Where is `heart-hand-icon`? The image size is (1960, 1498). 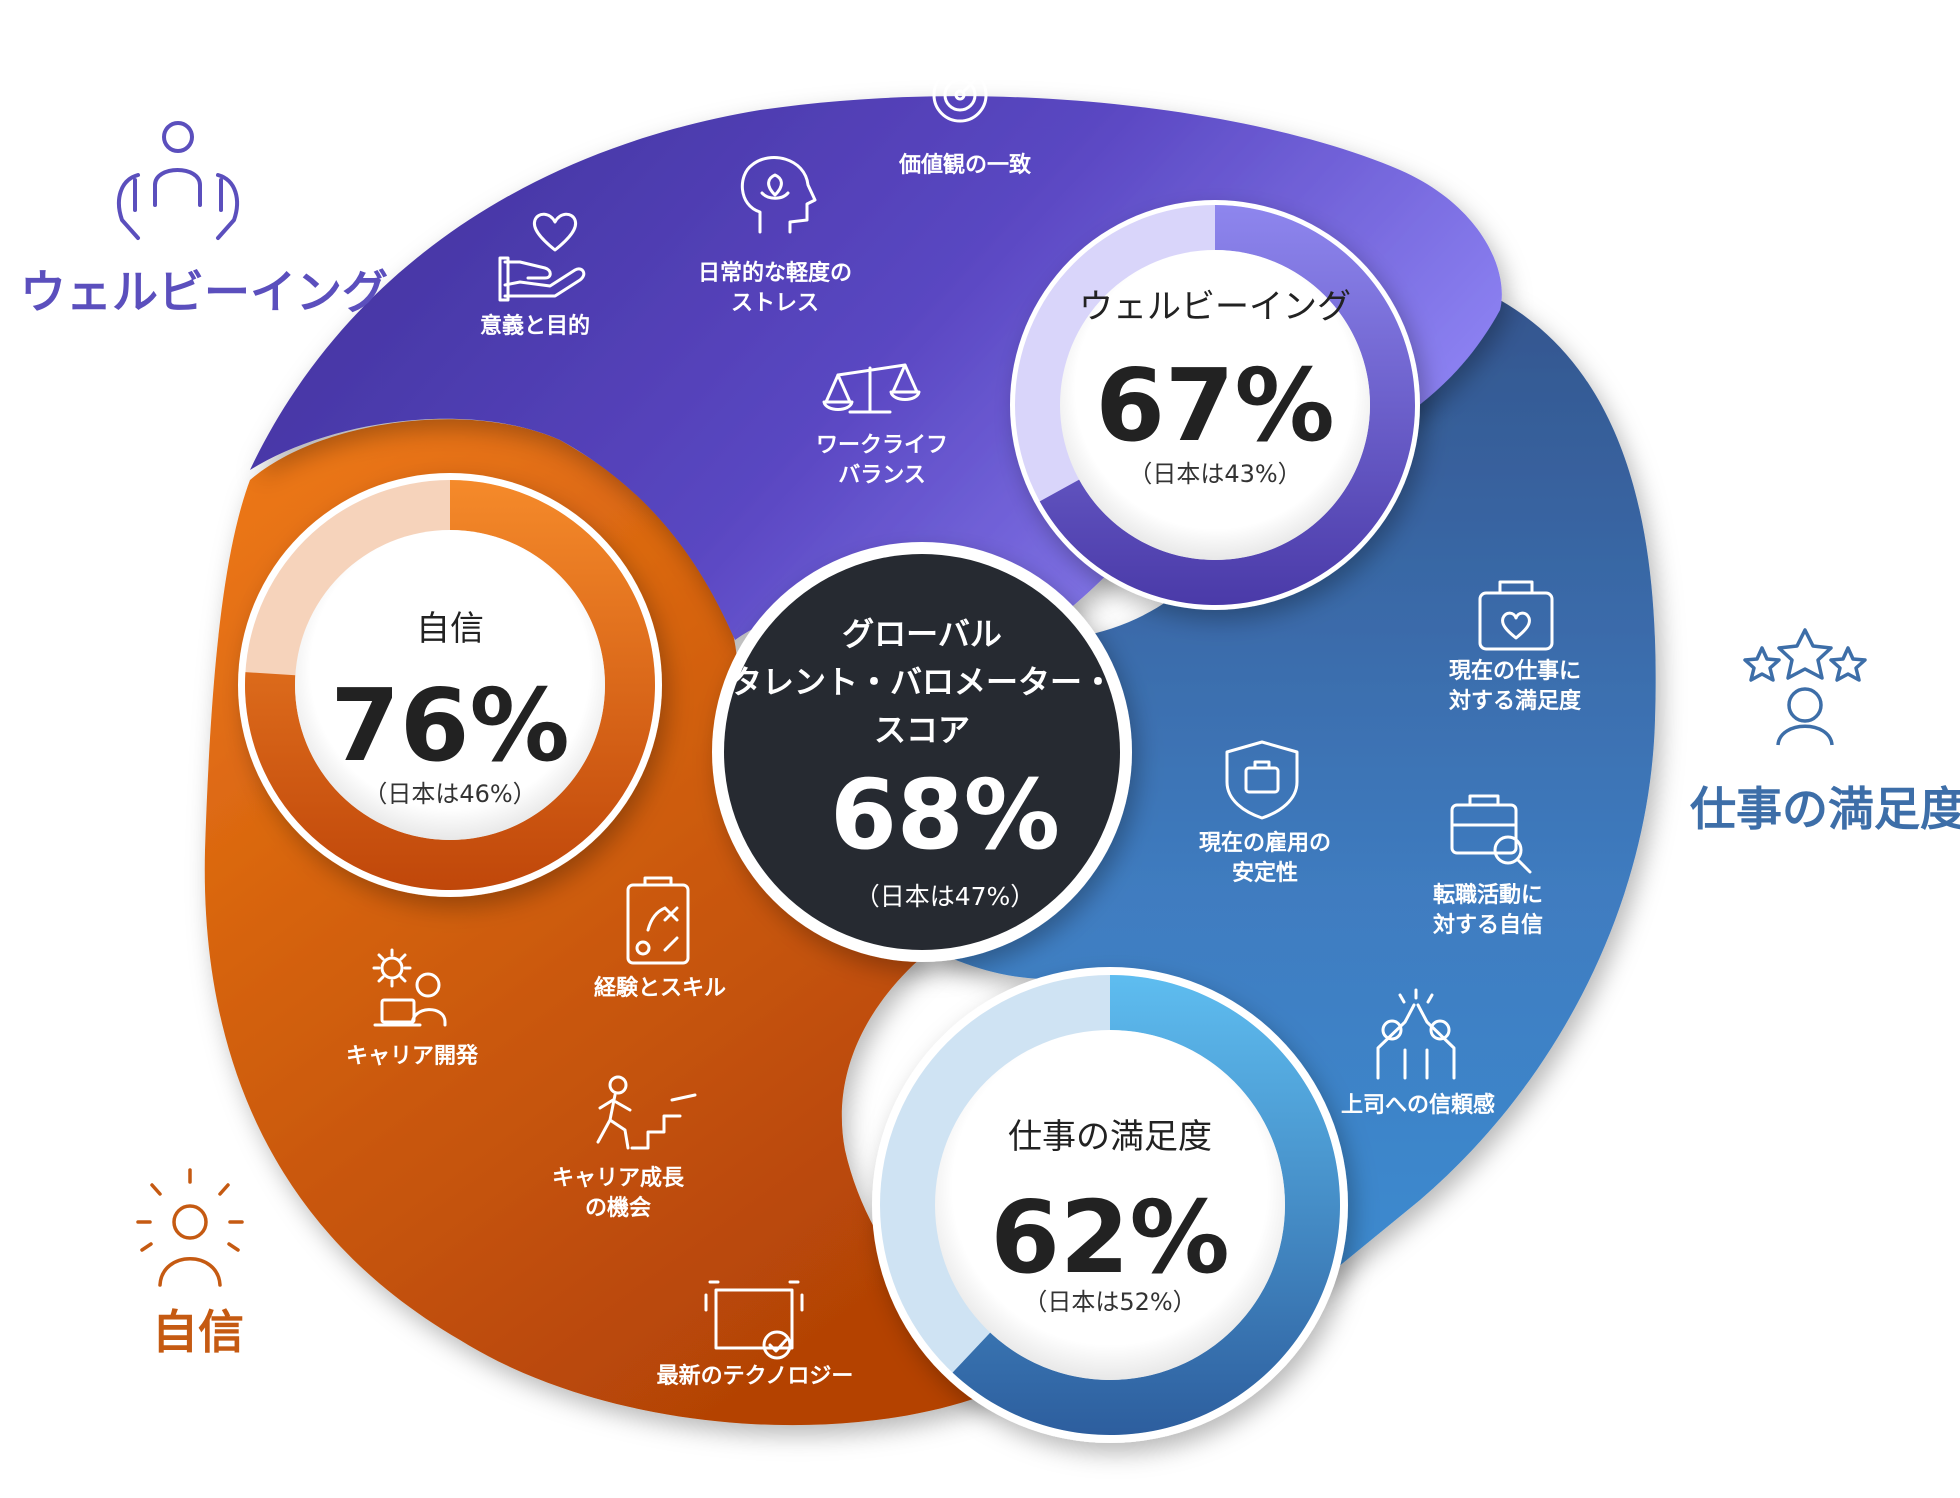
heart-hand-icon is located at coordinates (542, 257).